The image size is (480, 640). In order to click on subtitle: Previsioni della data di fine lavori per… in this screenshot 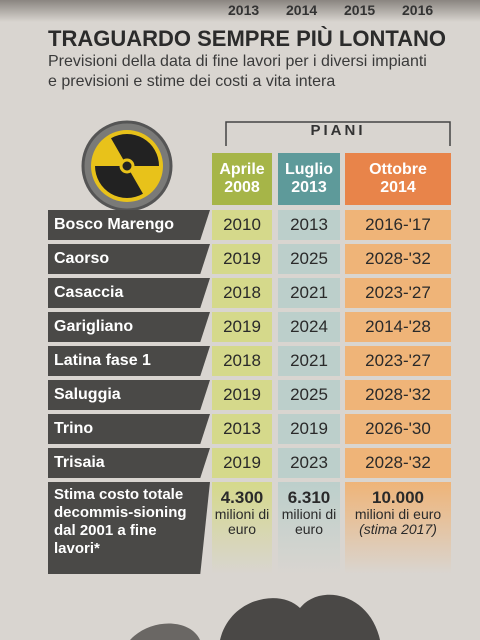, I will do `click(237, 71)`.